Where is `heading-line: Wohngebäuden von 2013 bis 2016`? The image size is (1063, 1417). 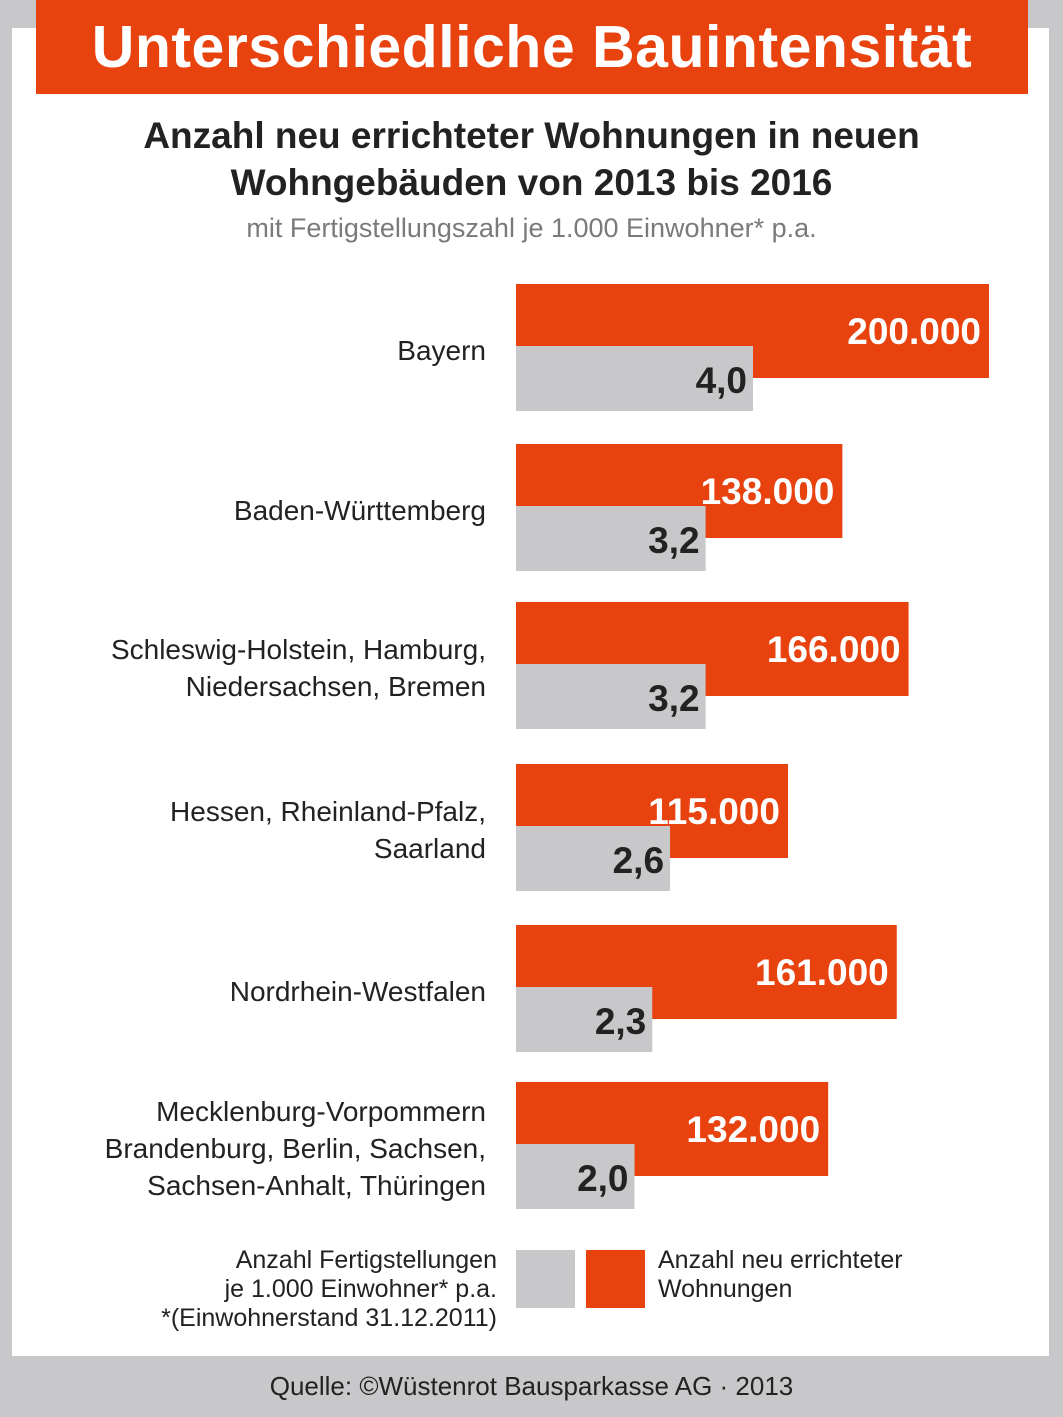
heading-line: Wohngebäuden von 2013 bis 2016 is located at coordinates (531, 182).